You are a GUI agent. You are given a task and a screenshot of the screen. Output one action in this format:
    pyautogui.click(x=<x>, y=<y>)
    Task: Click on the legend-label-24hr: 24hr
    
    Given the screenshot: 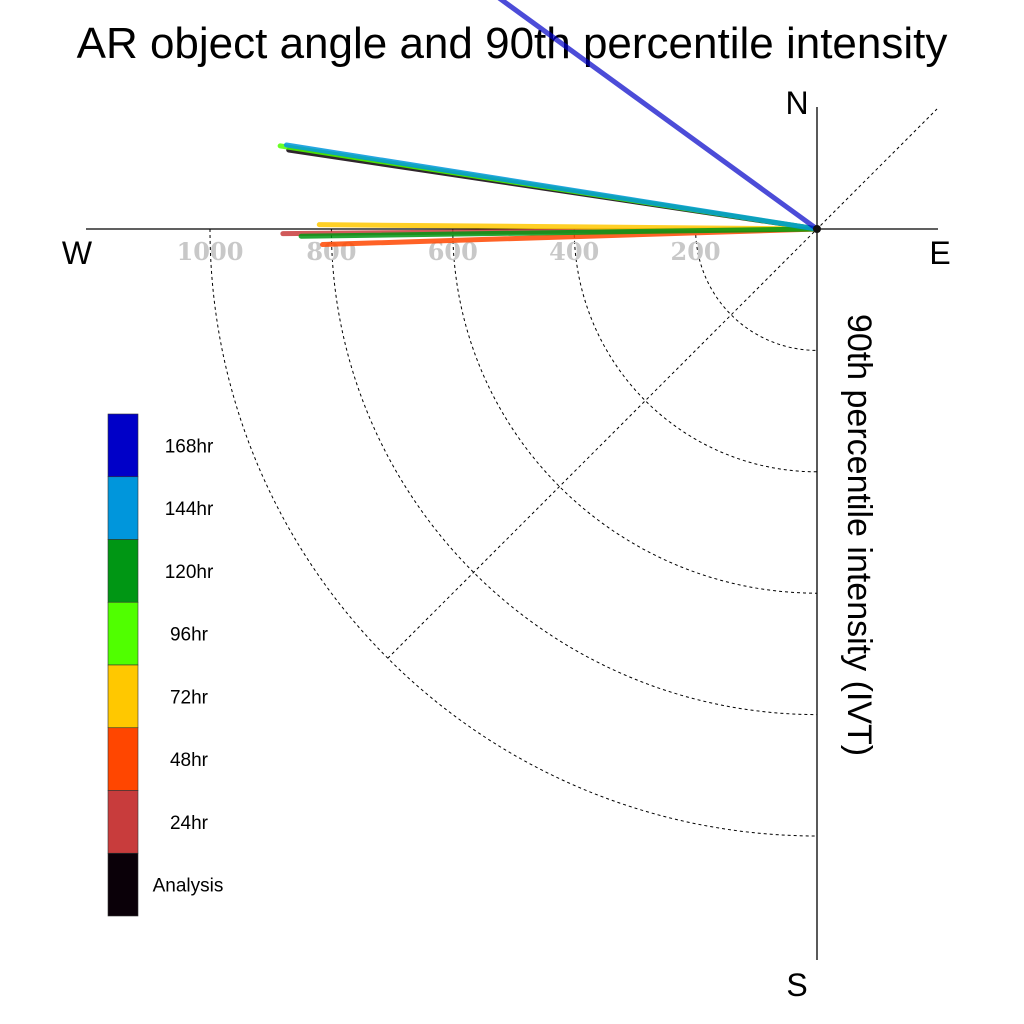 What is the action you would take?
    pyautogui.click(x=189, y=823)
    